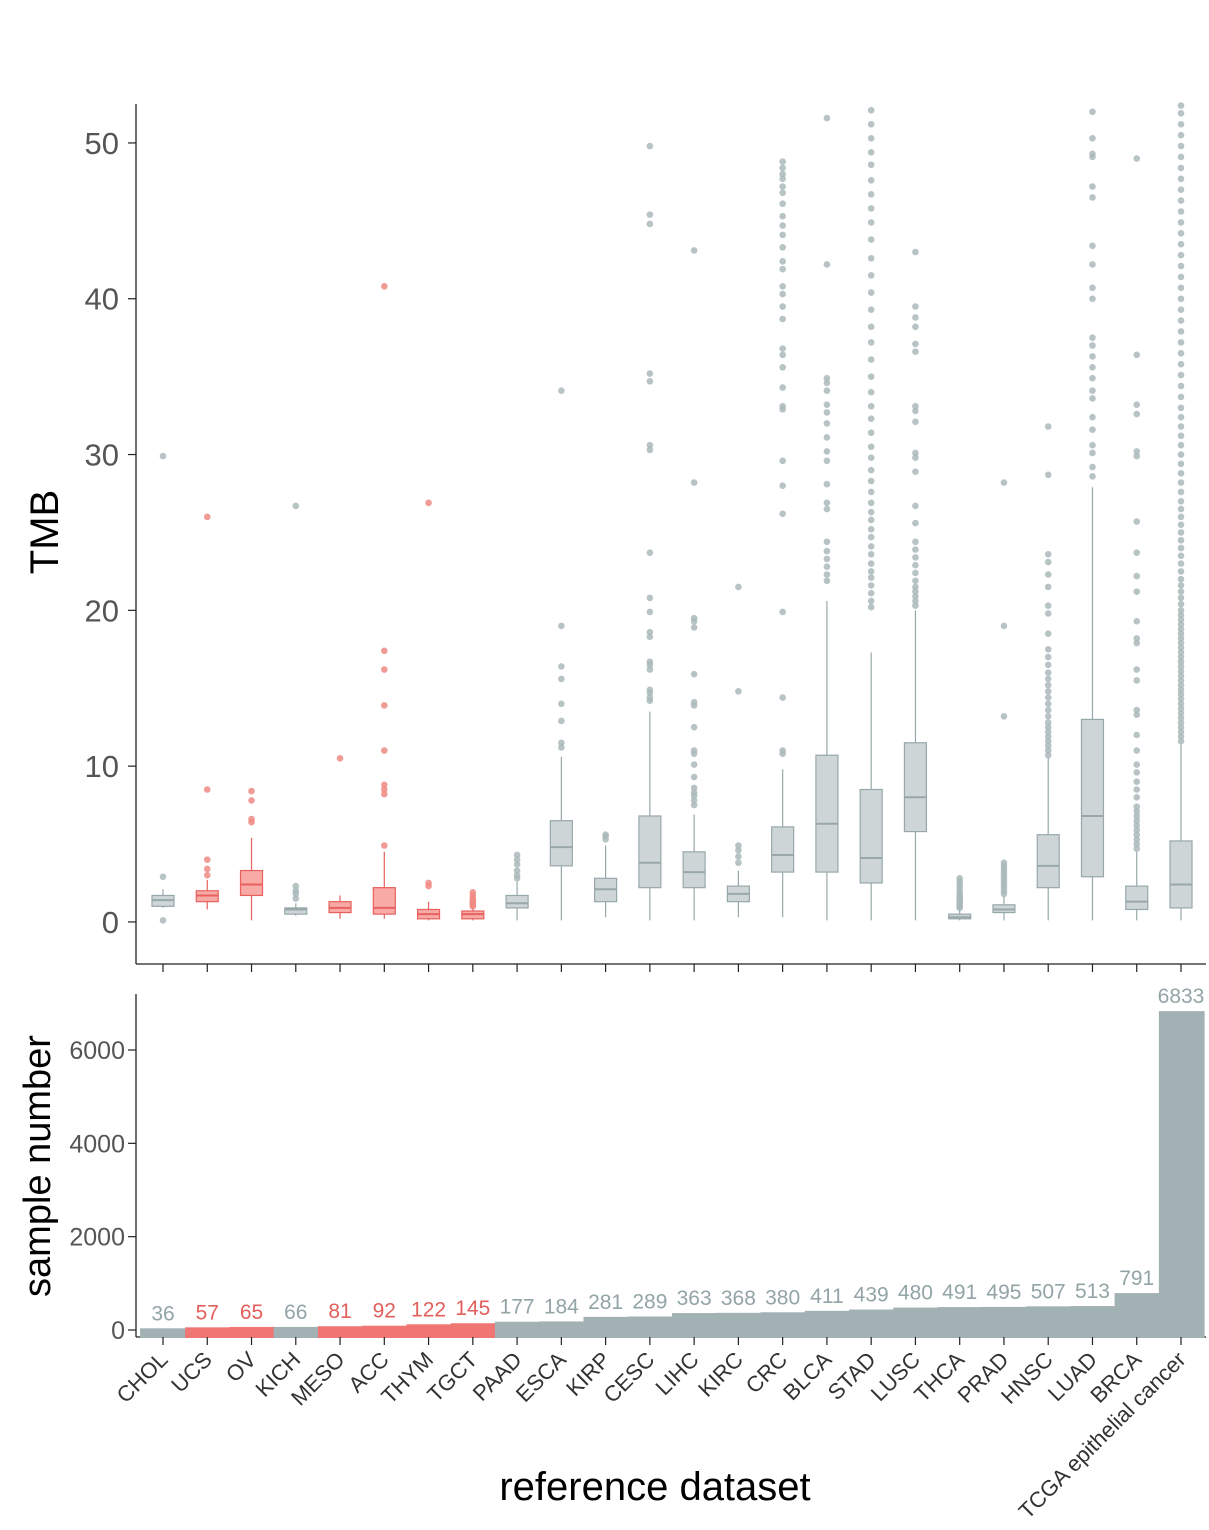 This screenshot has width=1209, height=1530. I want to click on count-label-ov: 65, so click(251, 1312).